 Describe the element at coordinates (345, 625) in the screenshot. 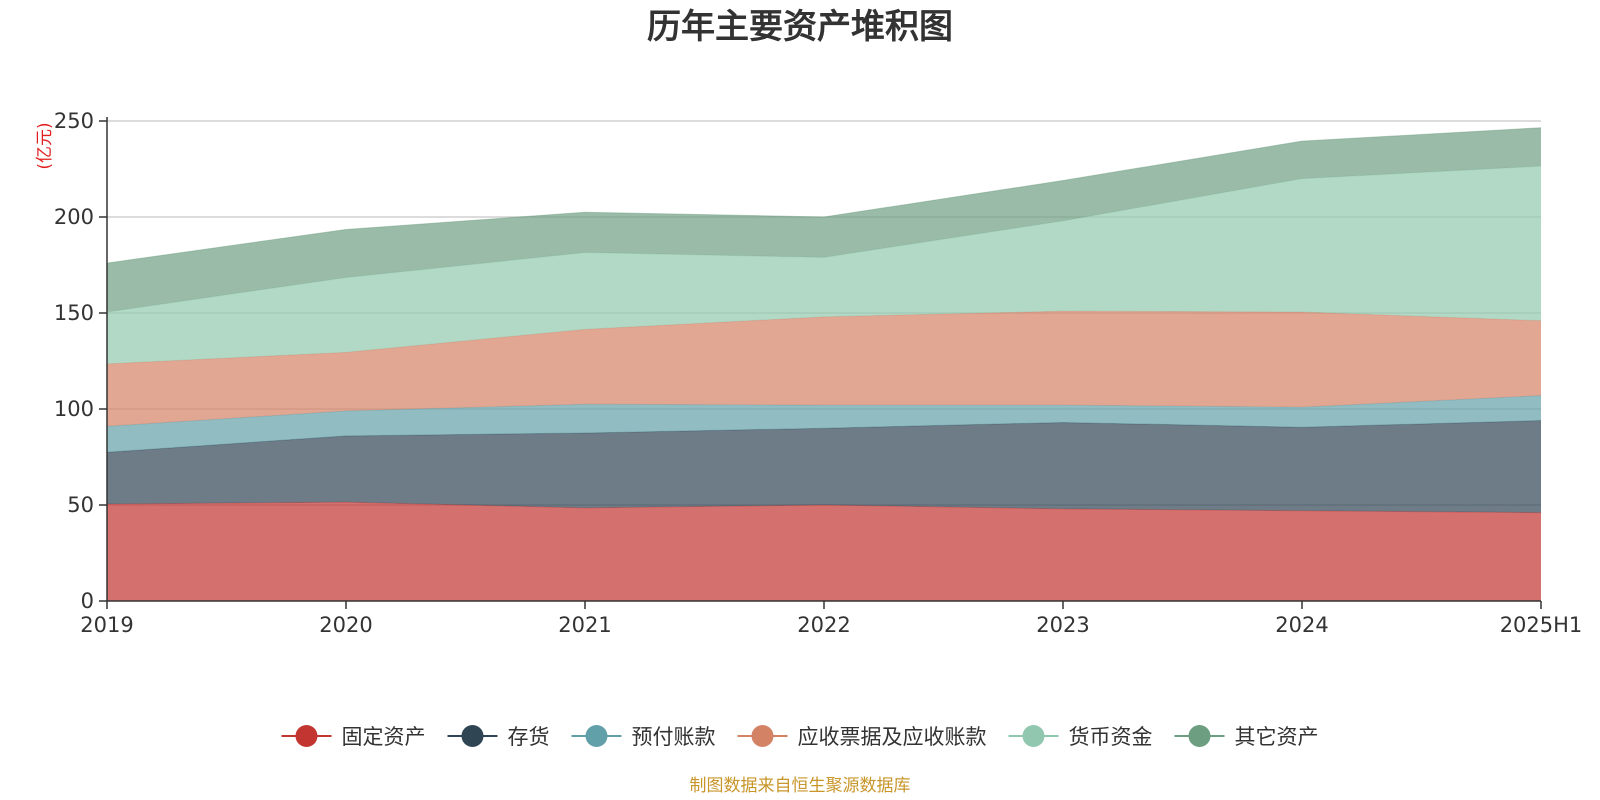

I see `x-tick-label: 2020` at that location.